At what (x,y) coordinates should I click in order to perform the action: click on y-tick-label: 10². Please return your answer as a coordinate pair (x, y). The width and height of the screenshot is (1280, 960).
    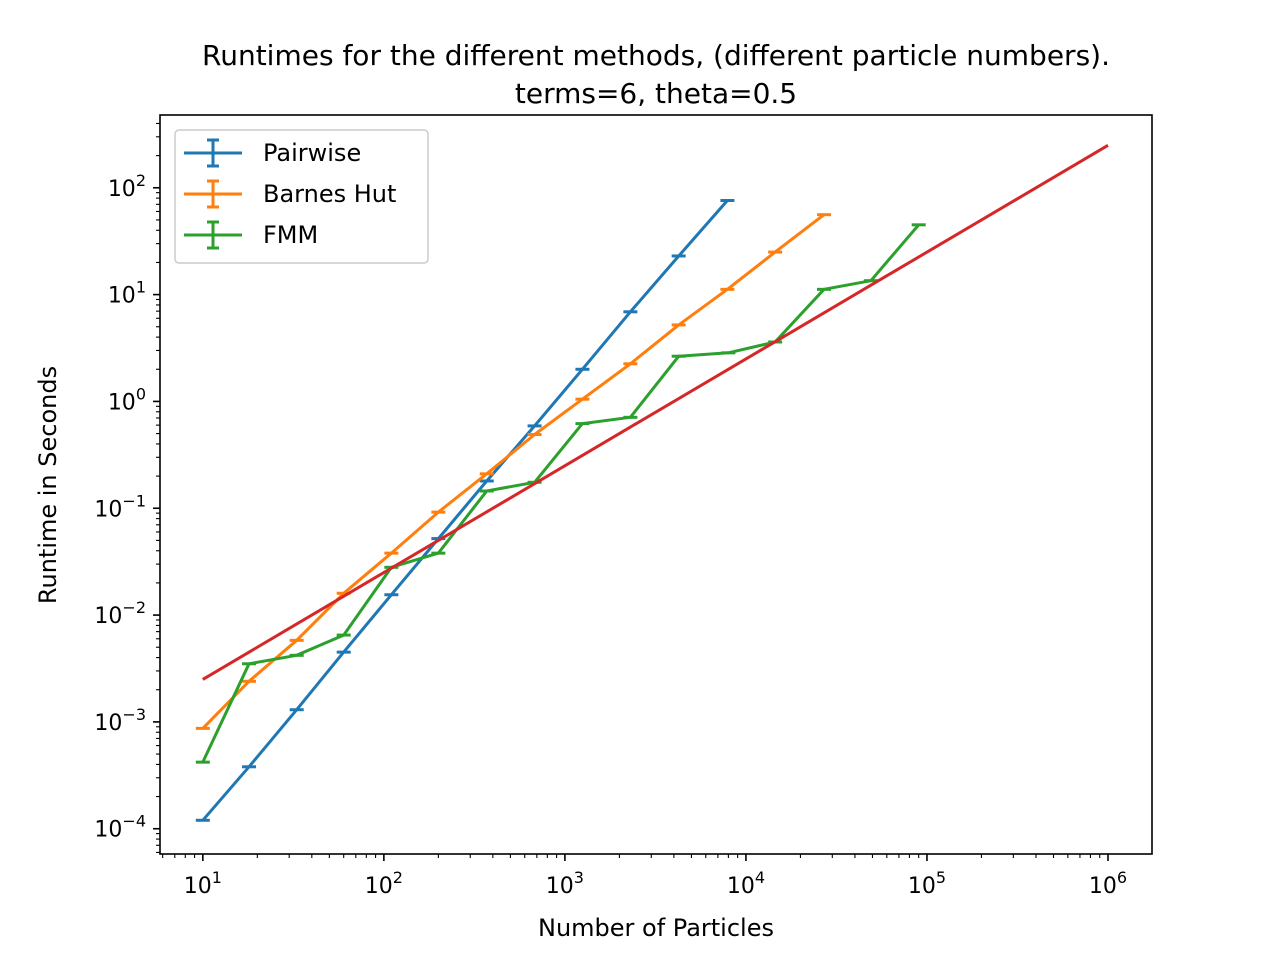
    Looking at the image, I should click on (127, 186).